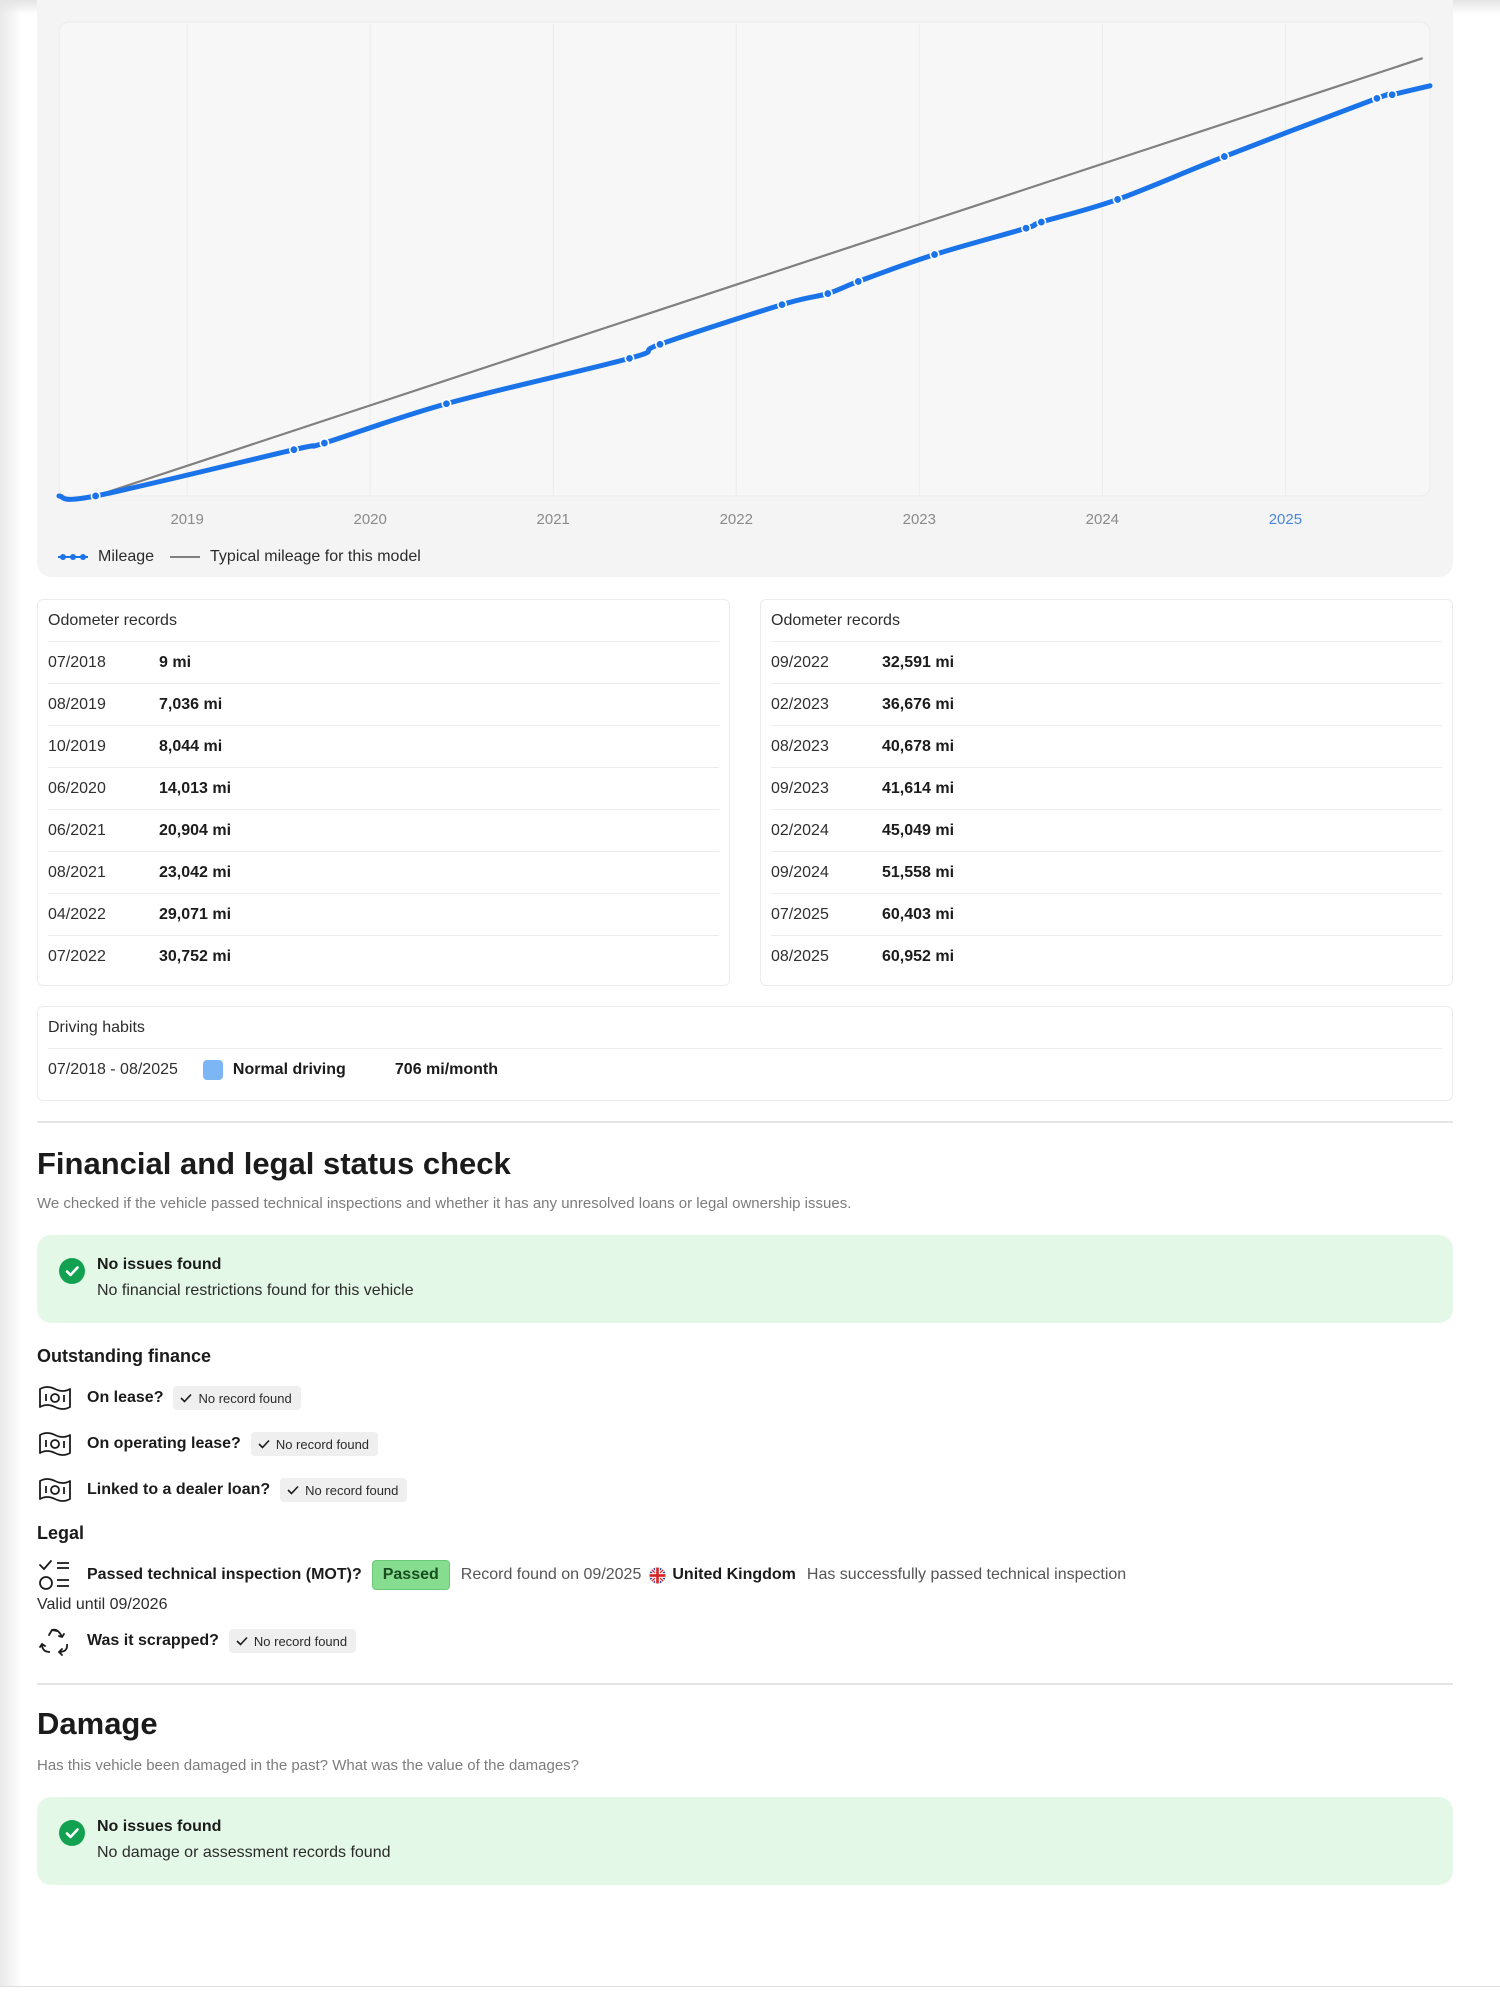  I want to click on scrapped-check: Was it scrapped? No record found, so click(197, 1641).